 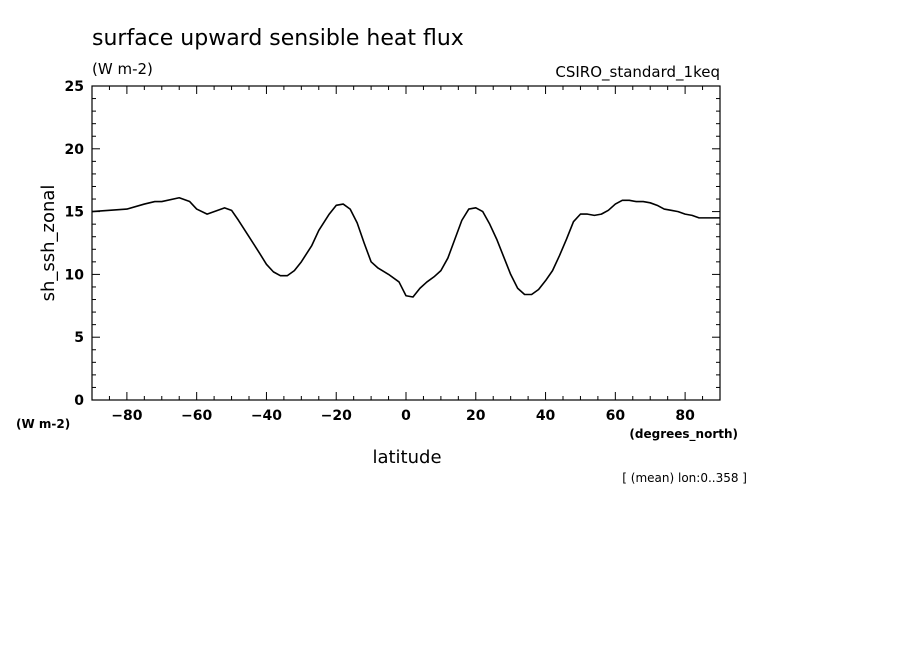 I want to click on x-tick-label: −80, so click(x=126, y=416).